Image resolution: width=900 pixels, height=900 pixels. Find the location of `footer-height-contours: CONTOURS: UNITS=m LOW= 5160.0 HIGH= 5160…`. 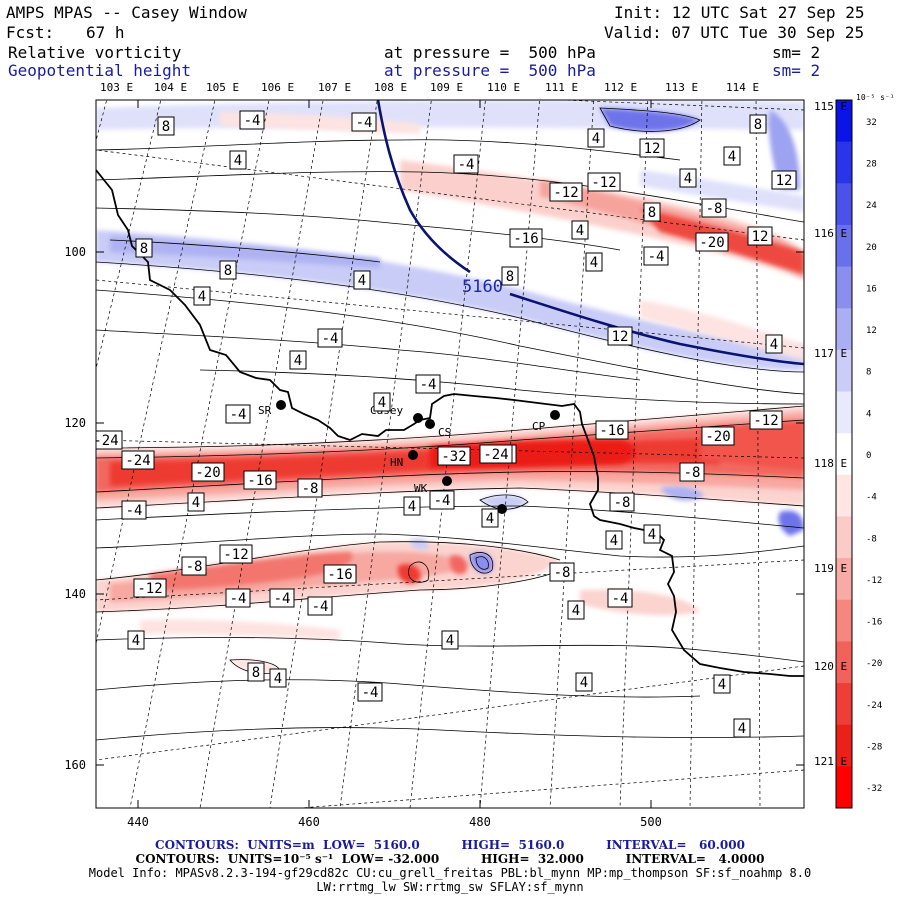

footer-height-contours: CONTOURS: UNITS=m LOW= 5160.0 HIGH= 5160… is located at coordinates (450, 845).